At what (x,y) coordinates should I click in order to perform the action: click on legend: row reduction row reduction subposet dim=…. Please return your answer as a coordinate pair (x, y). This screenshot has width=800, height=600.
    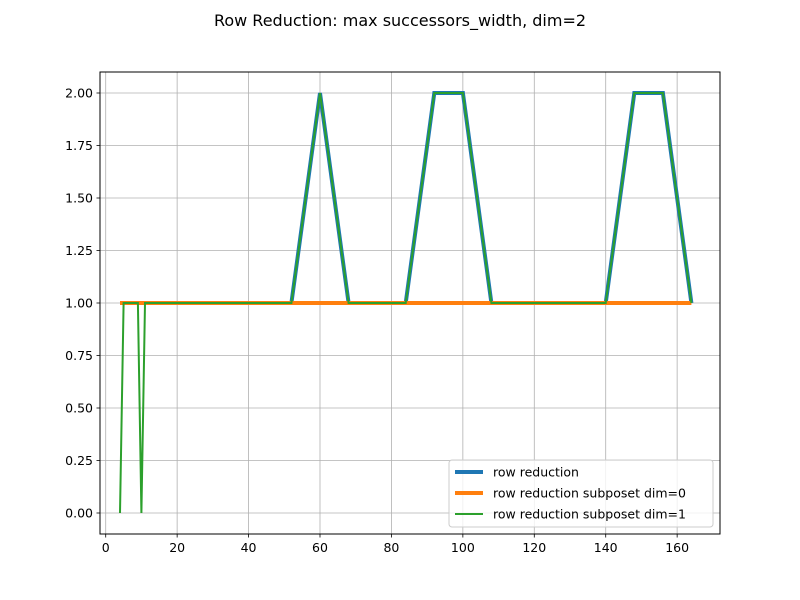
    Looking at the image, I should click on (581, 493).